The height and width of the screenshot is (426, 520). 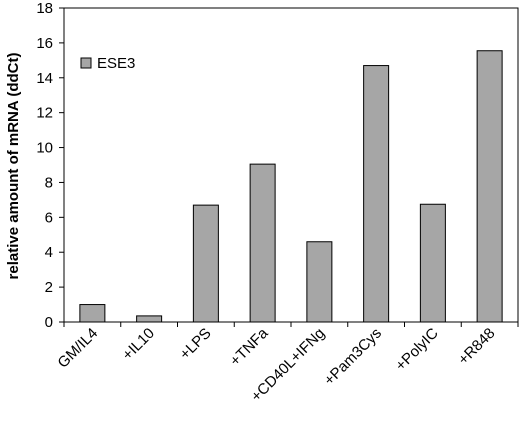 What do you see at coordinates (376, 194) in the screenshot?
I see `bar-pam3cys` at bounding box center [376, 194].